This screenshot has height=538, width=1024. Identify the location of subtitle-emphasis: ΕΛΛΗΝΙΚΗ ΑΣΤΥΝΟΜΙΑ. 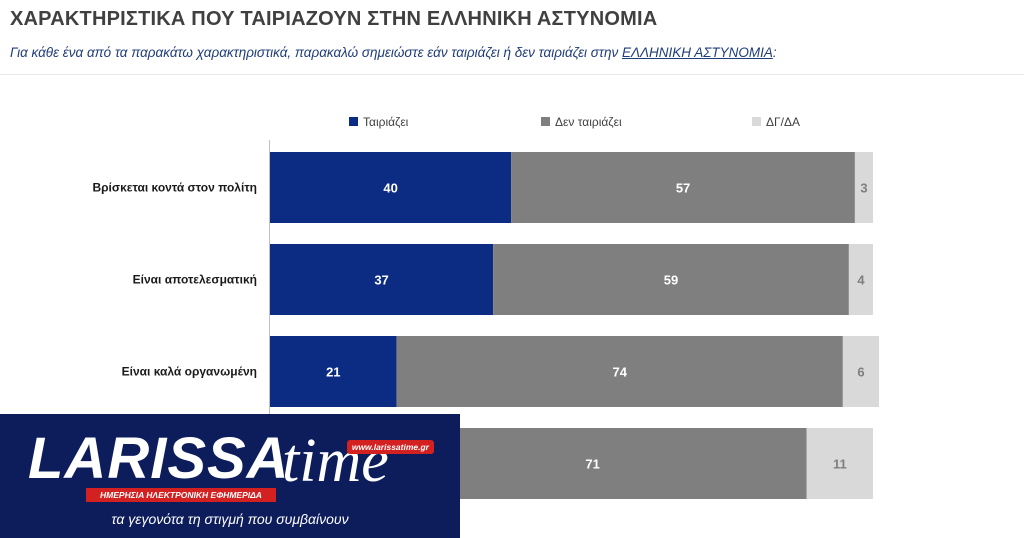
(697, 52).